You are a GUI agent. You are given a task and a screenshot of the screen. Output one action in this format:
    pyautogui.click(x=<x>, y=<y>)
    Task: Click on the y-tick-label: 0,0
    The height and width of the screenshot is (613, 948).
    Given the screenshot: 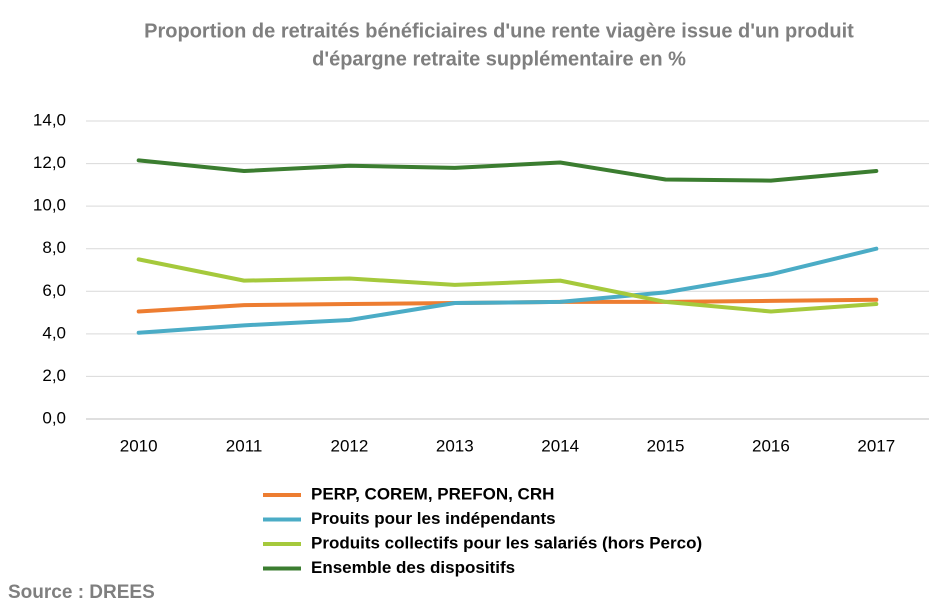 What is the action you would take?
    pyautogui.click(x=54, y=417)
    